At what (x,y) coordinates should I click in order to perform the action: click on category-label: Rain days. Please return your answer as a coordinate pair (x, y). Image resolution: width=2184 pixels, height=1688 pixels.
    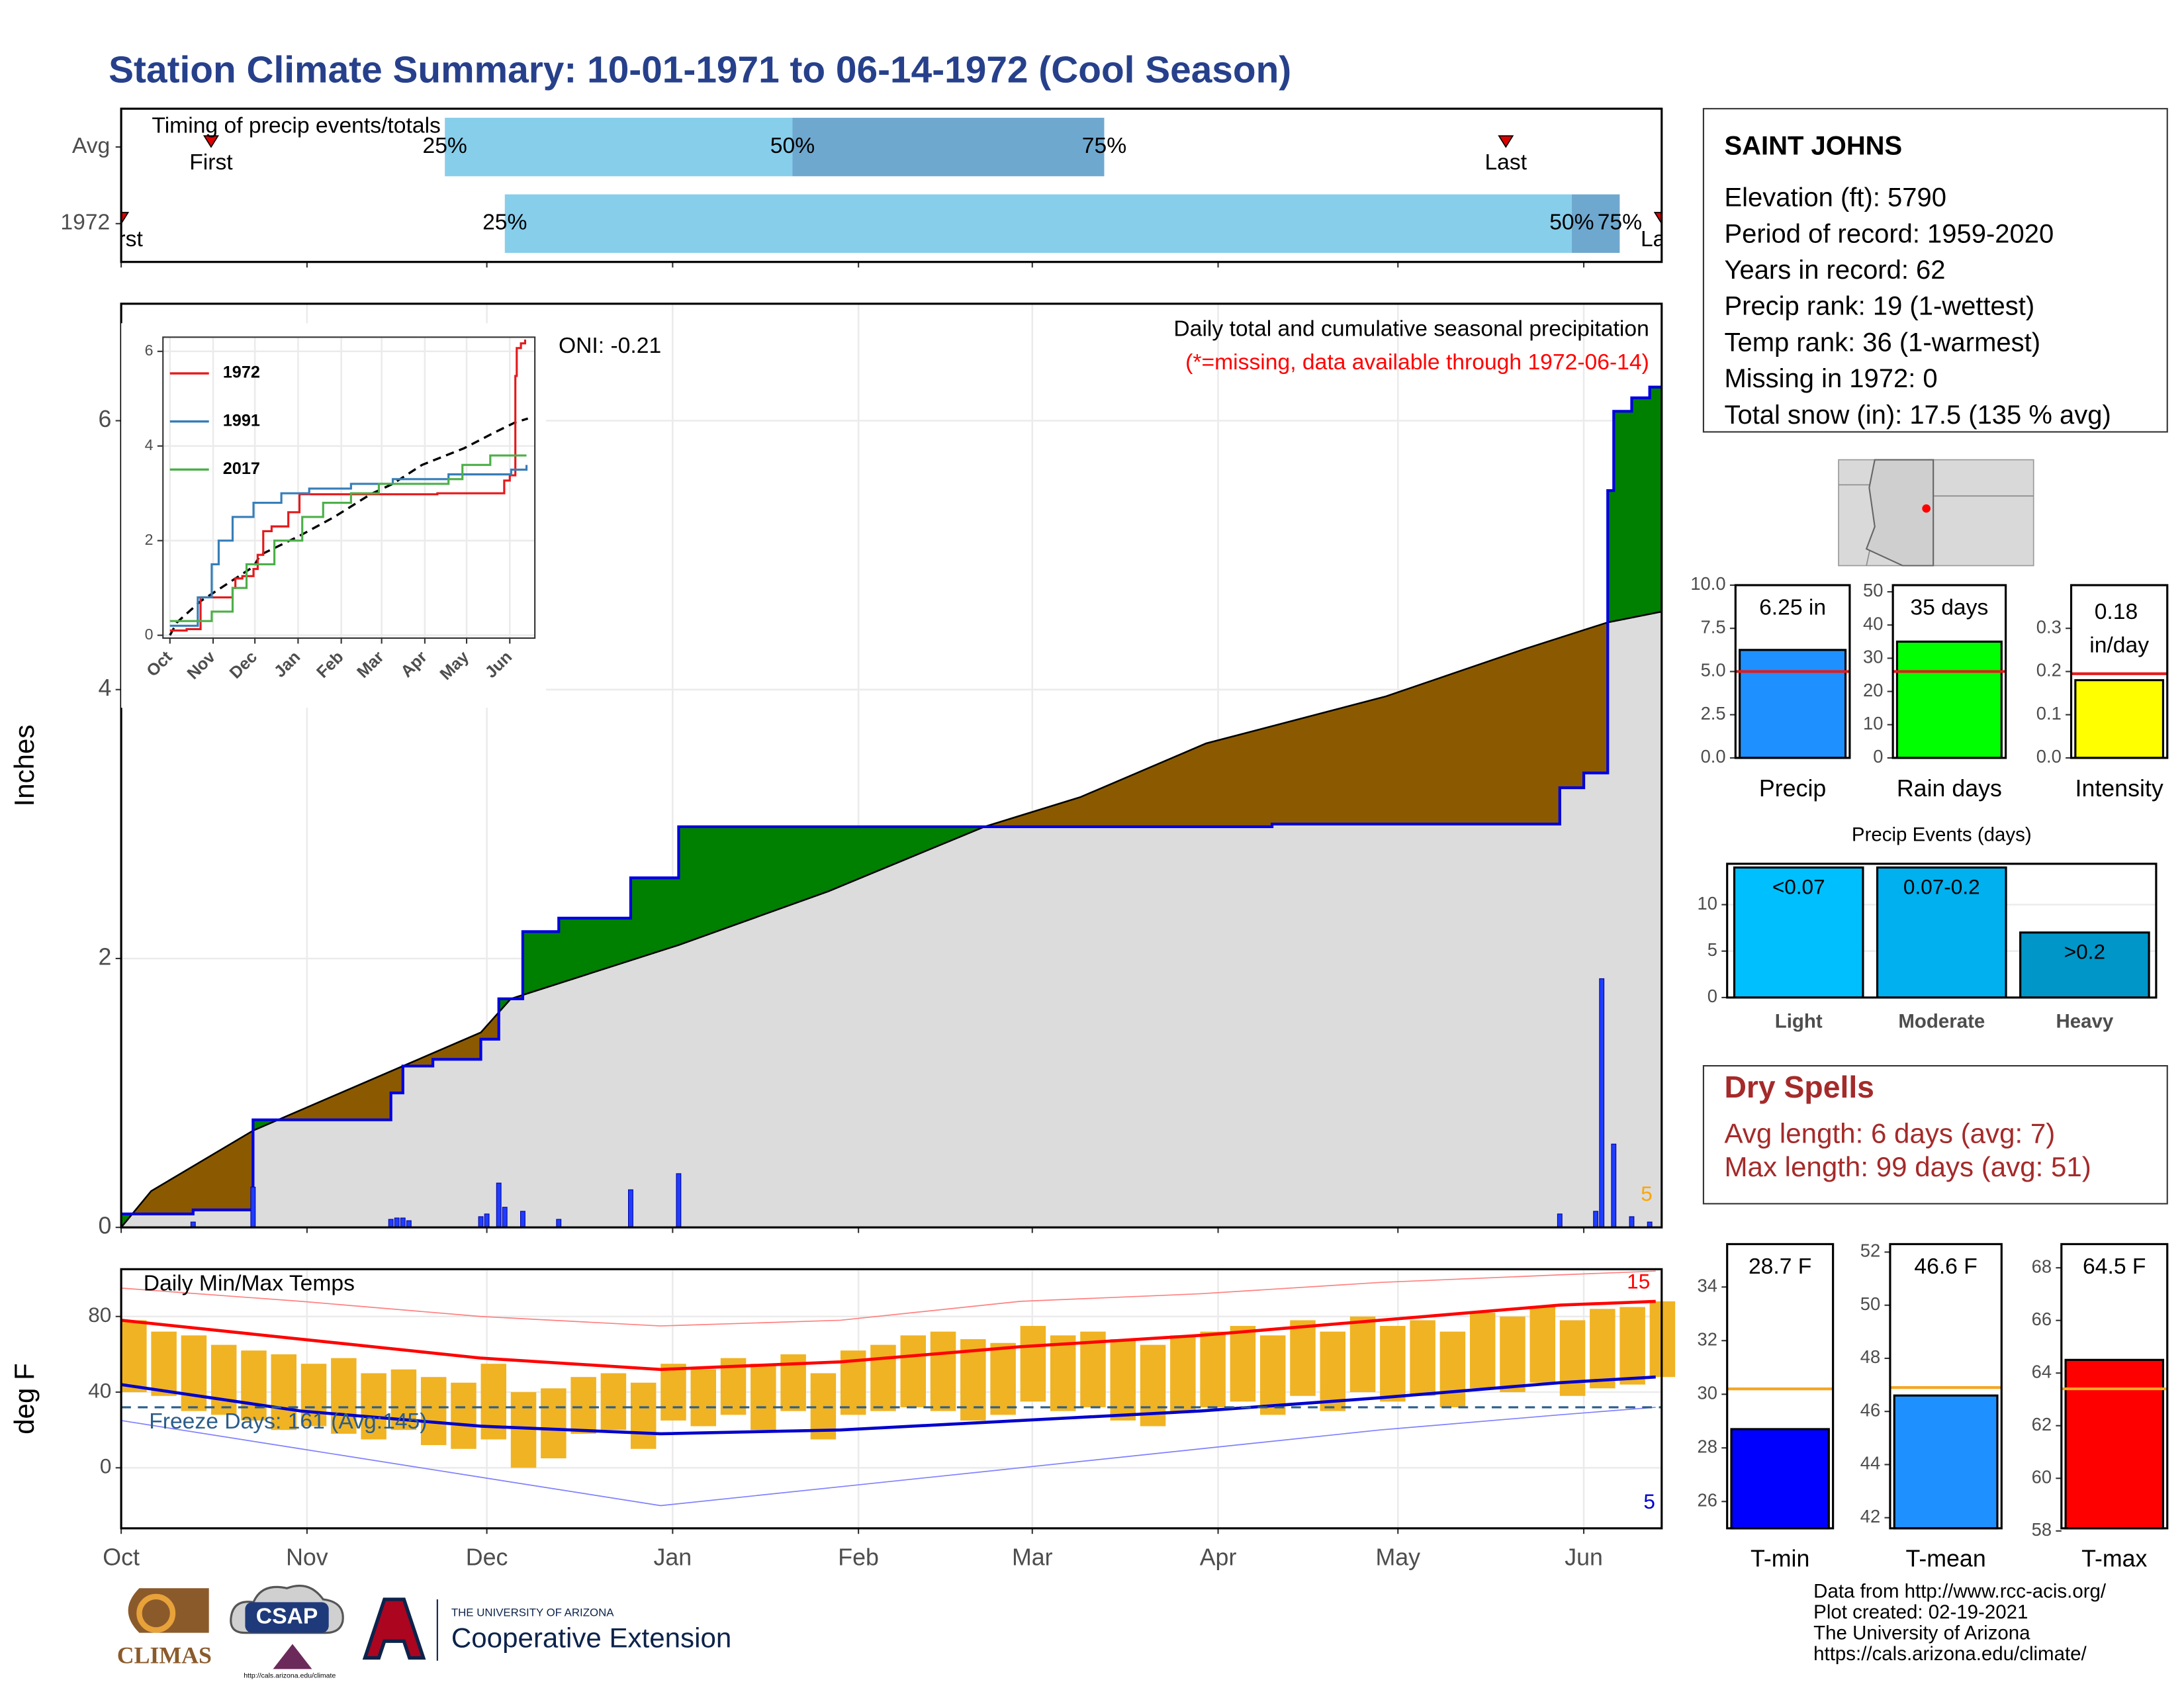
    Looking at the image, I should click on (1949, 788).